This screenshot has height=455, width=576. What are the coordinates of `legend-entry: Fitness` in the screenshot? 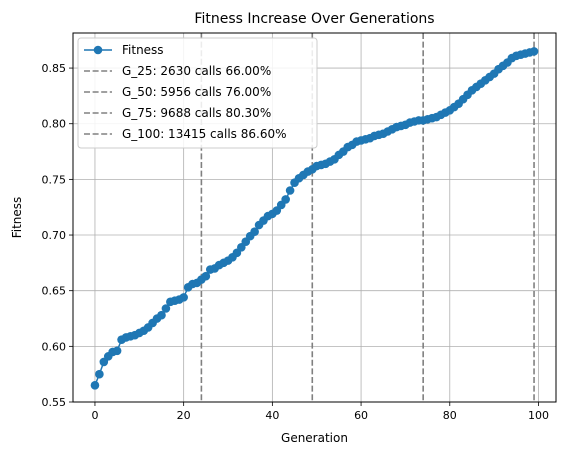 It's located at (124, 50).